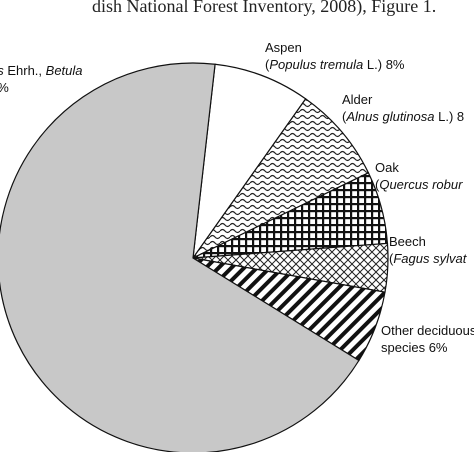  What do you see at coordinates (427, 339) in the screenshot?
I see `slice-label-4: Other deciduous species 6%` at bounding box center [427, 339].